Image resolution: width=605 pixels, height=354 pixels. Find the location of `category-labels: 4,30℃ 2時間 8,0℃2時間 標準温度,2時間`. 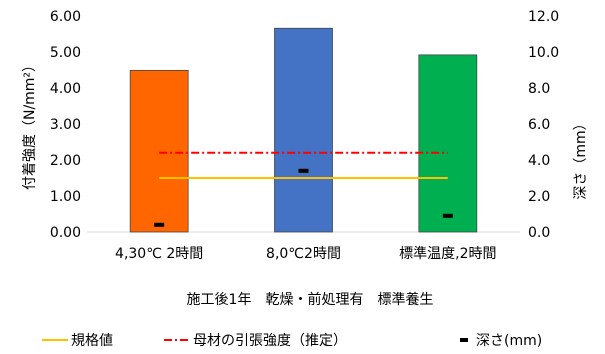

category-labels: 4,30℃ 2時間 8,0℃2時間 標準温度,2時間 is located at coordinates (305, 254).